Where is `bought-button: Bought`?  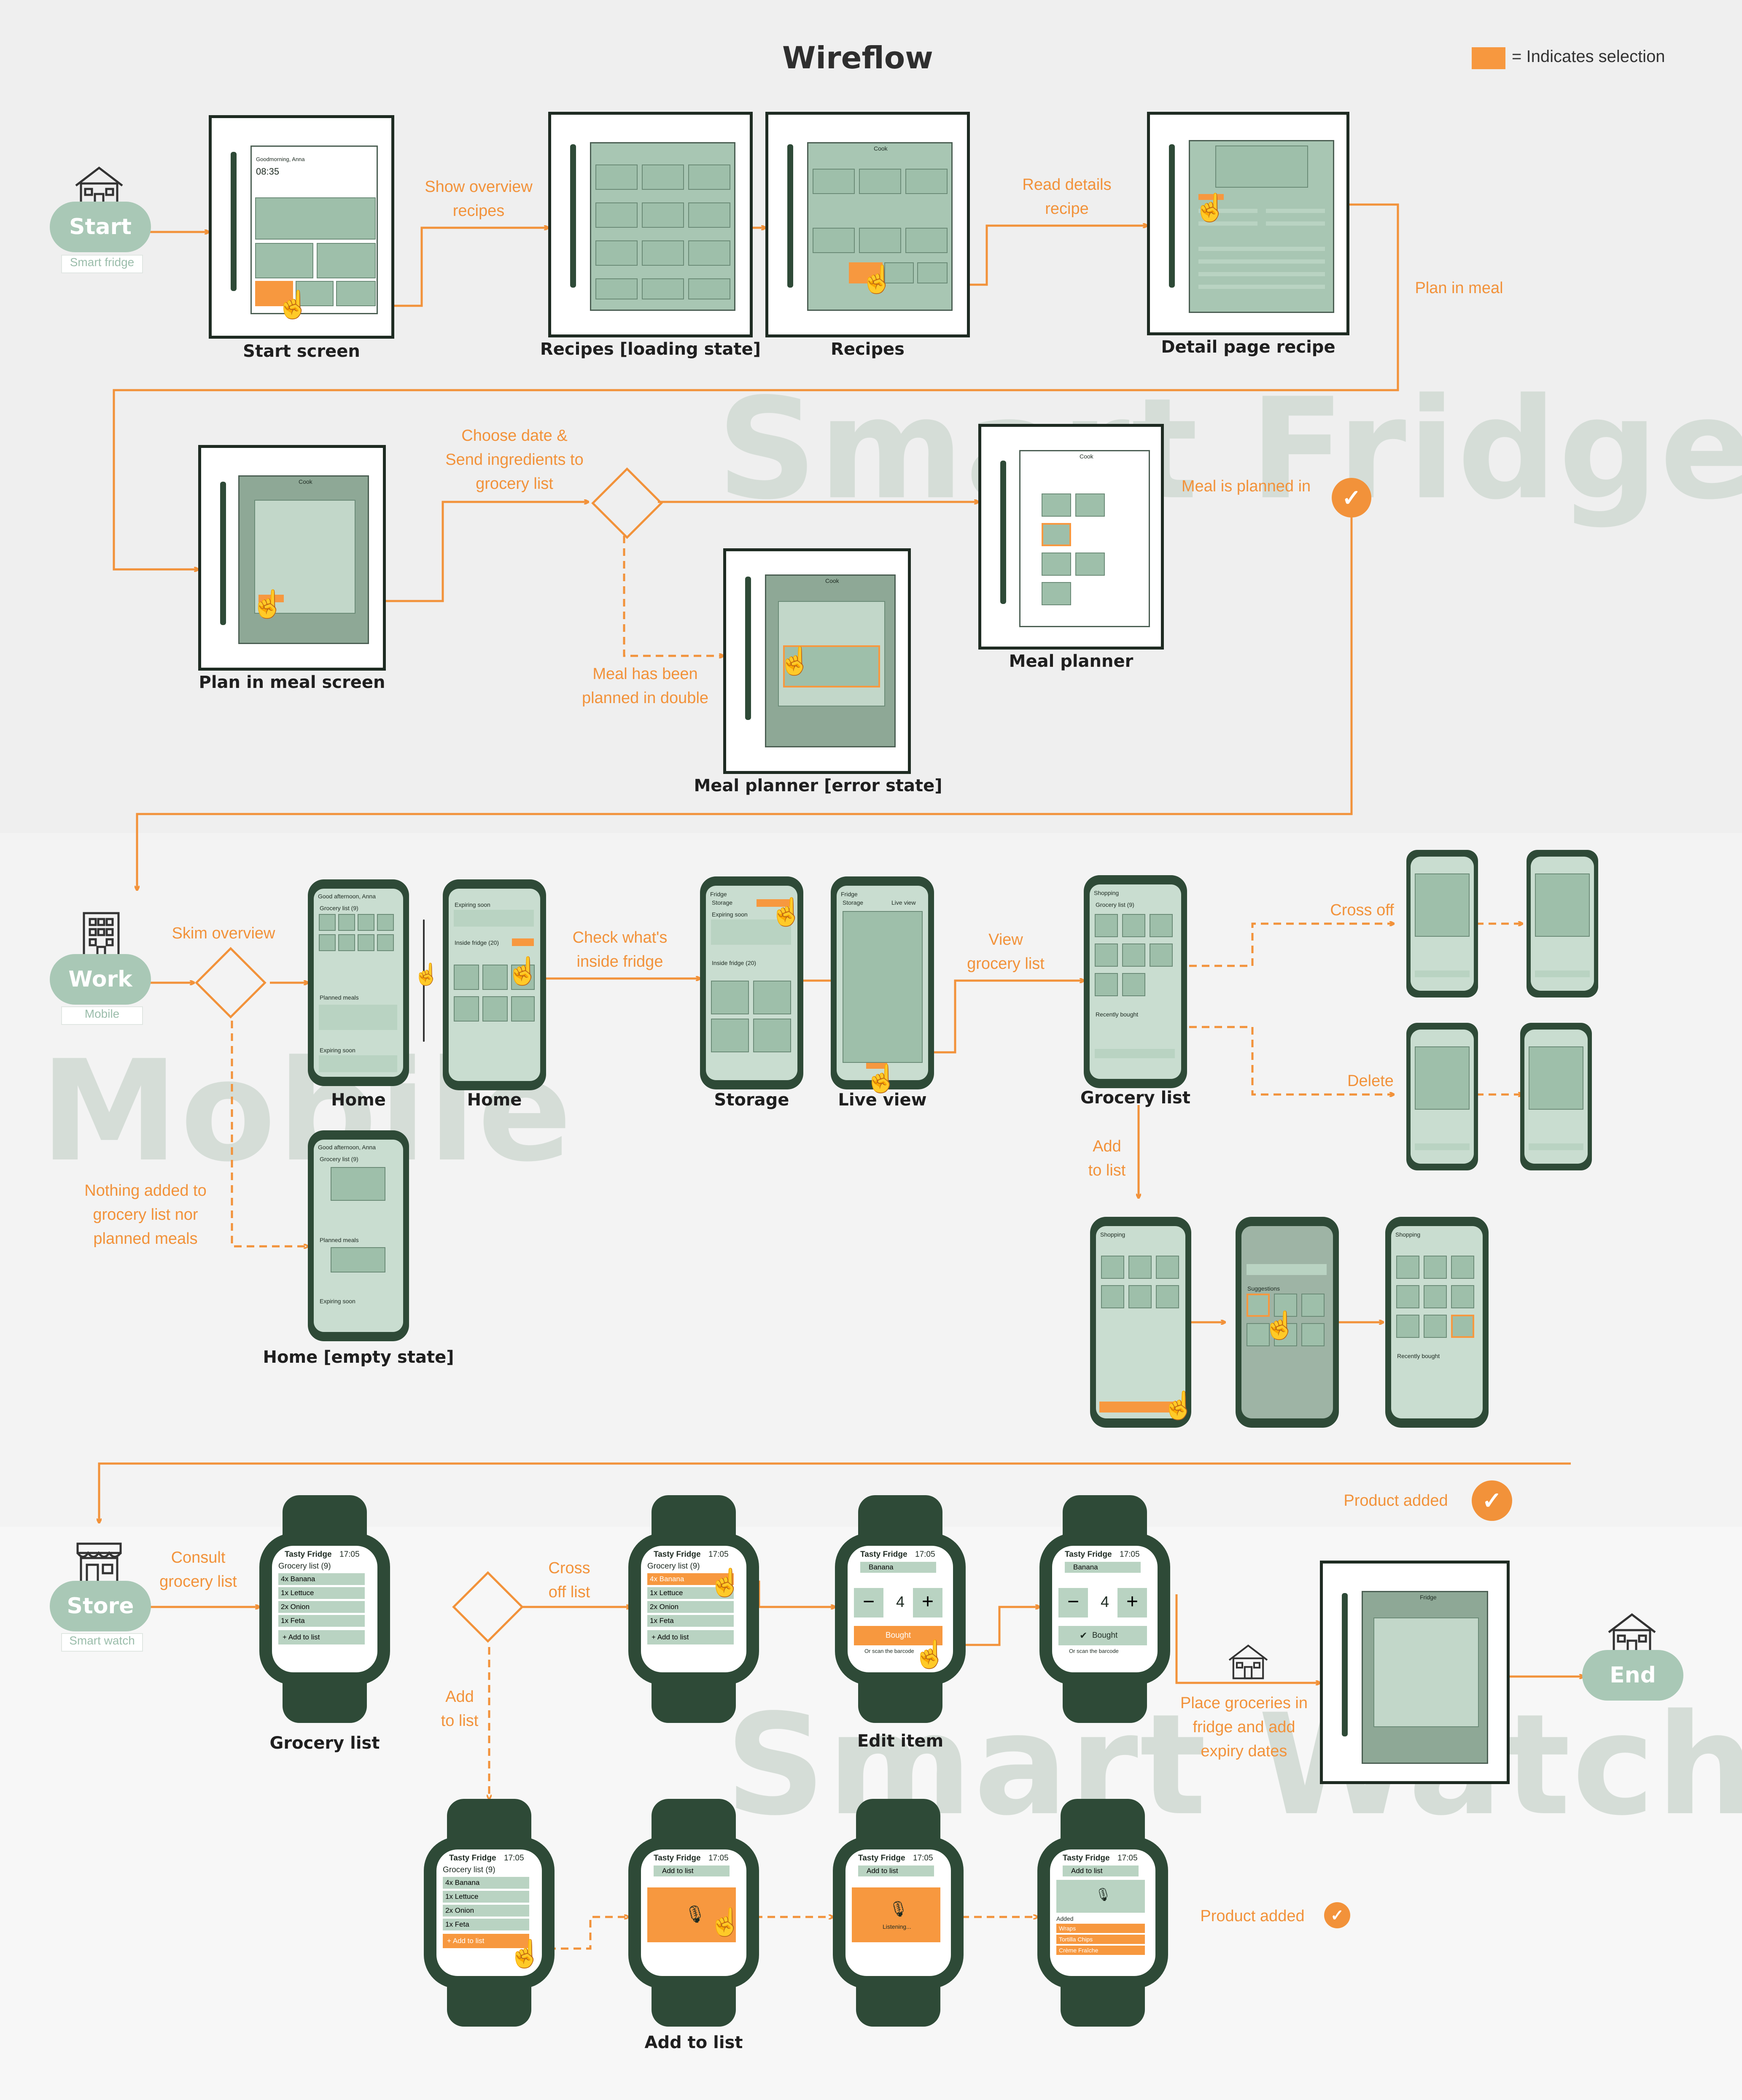 bought-button: Bought is located at coordinates (898, 1635).